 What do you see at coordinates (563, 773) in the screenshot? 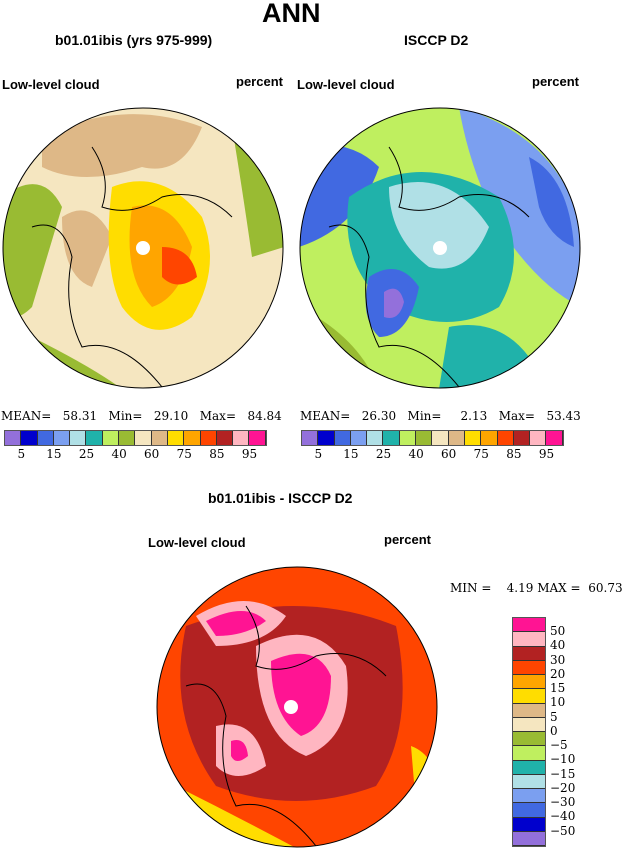
I see `colorbar-label: −15` at bounding box center [563, 773].